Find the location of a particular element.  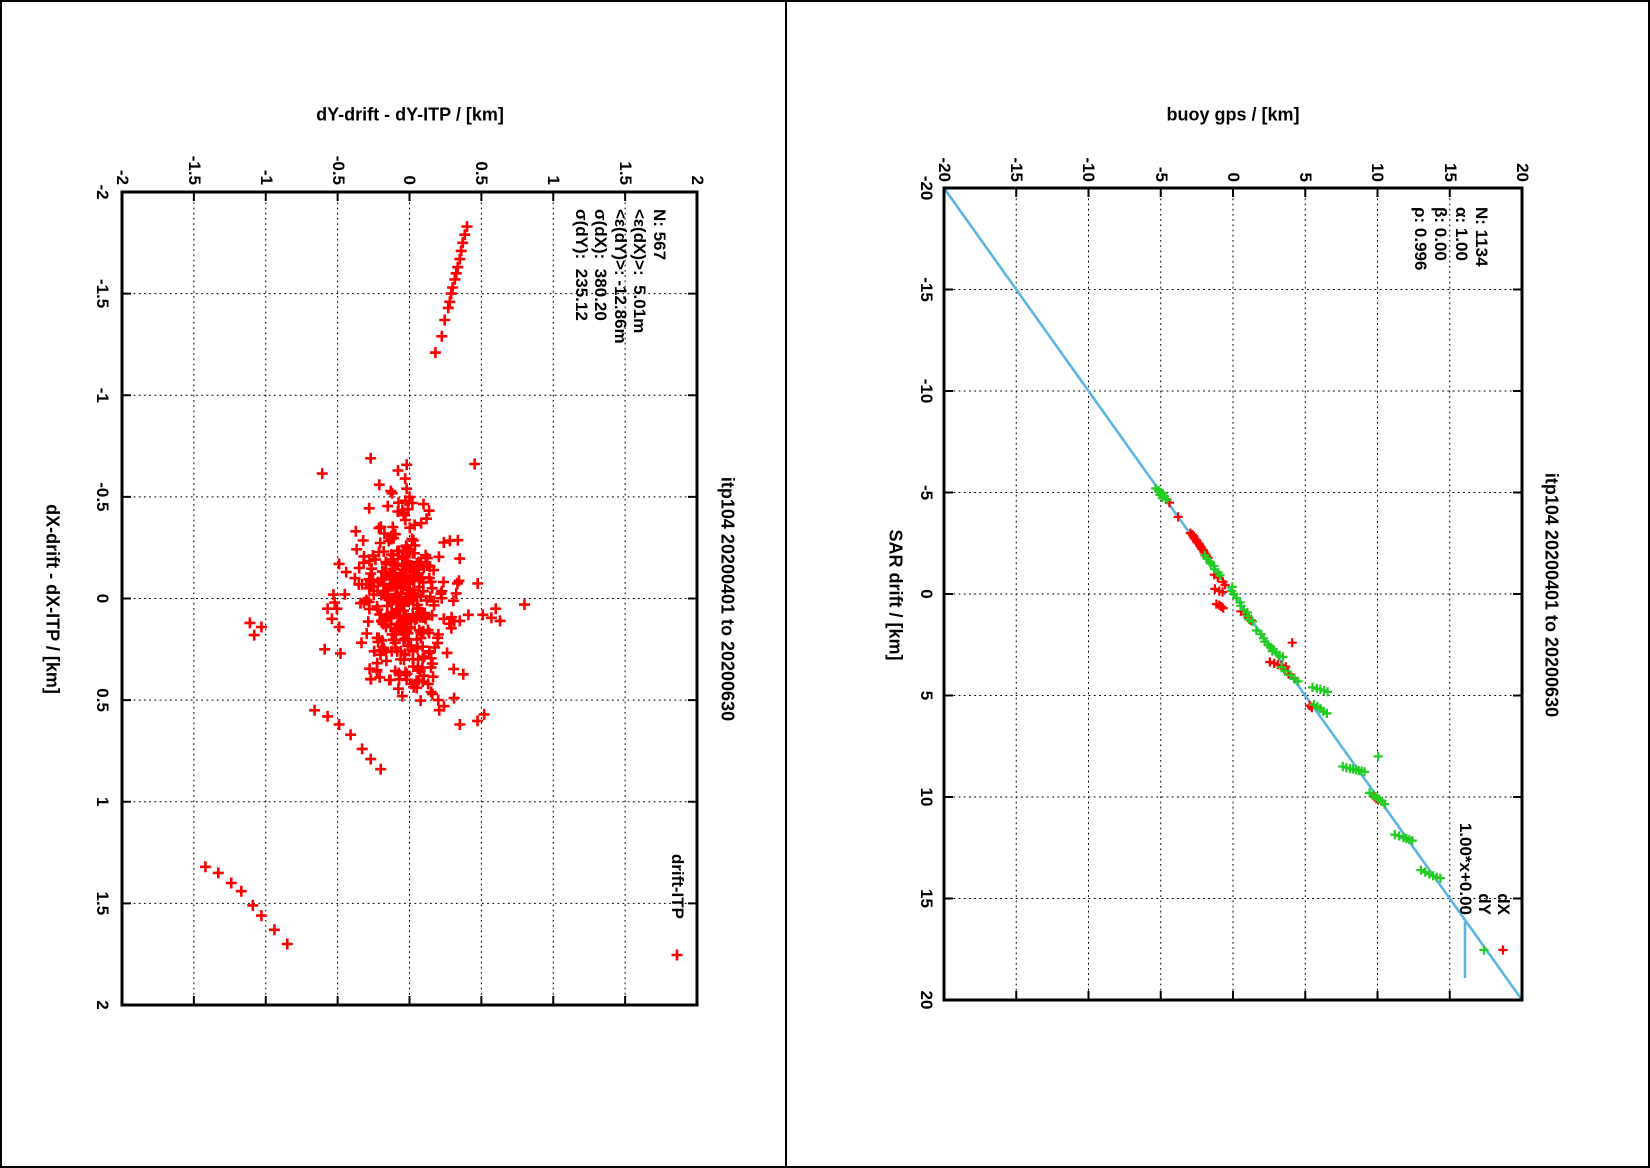

y-tick-label: 20 is located at coordinates (1522, 172).